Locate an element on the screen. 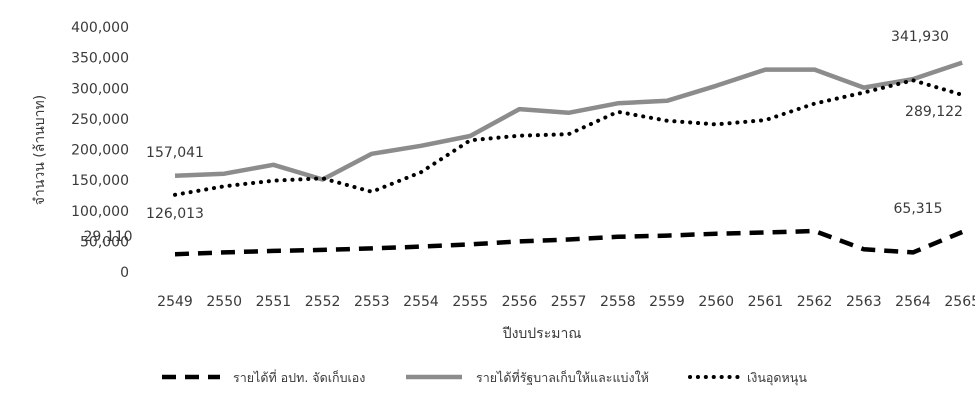 The image size is (975, 413). x-tick-label: 2556 is located at coordinates (520, 302).